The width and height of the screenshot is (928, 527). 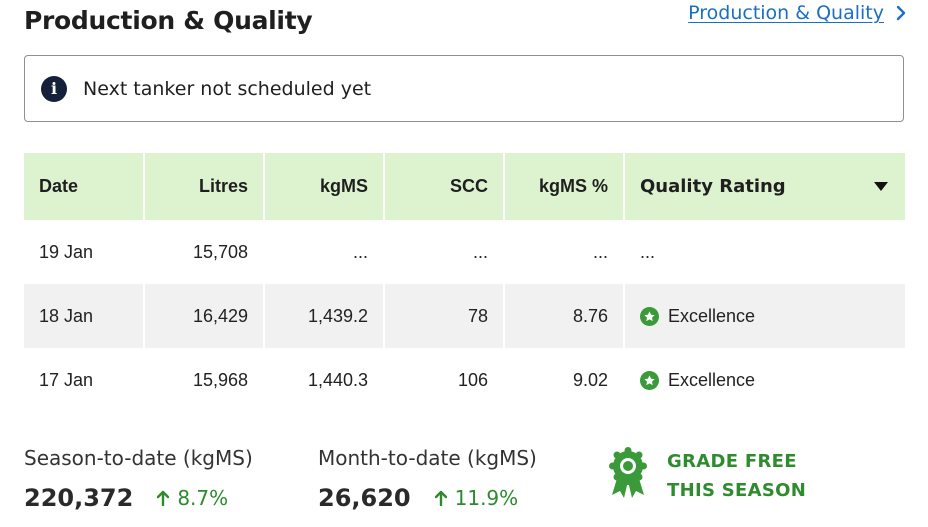 What do you see at coordinates (84, 380) in the screenshot?
I see `cell-date: 17 Jan` at bounding box center [84, 380].